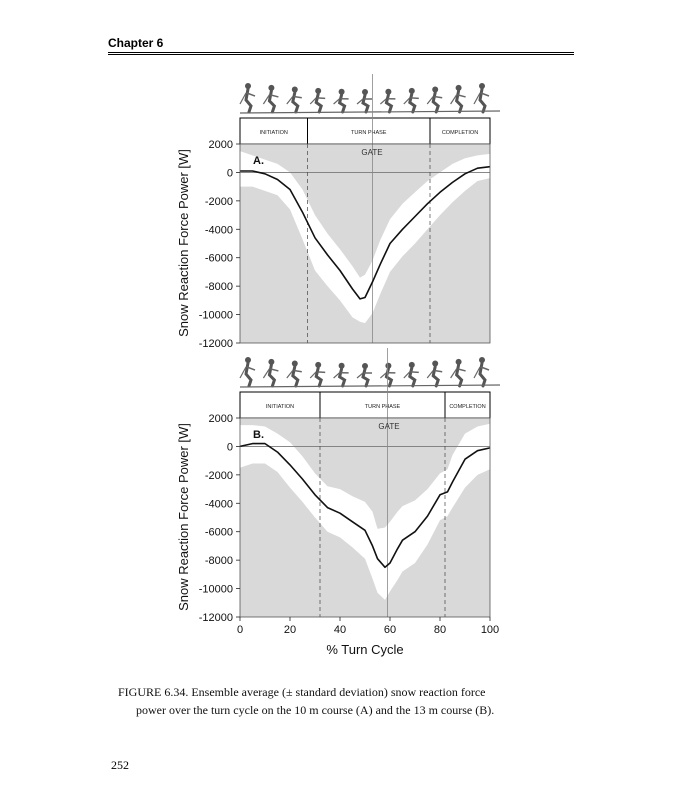 The height and width of the screenshot is (787, 700). What do you see at coordinates (219, 259) in the screenshot?
I see `y-tick-label-a-4: -6000` at bounding box center [219, 259].